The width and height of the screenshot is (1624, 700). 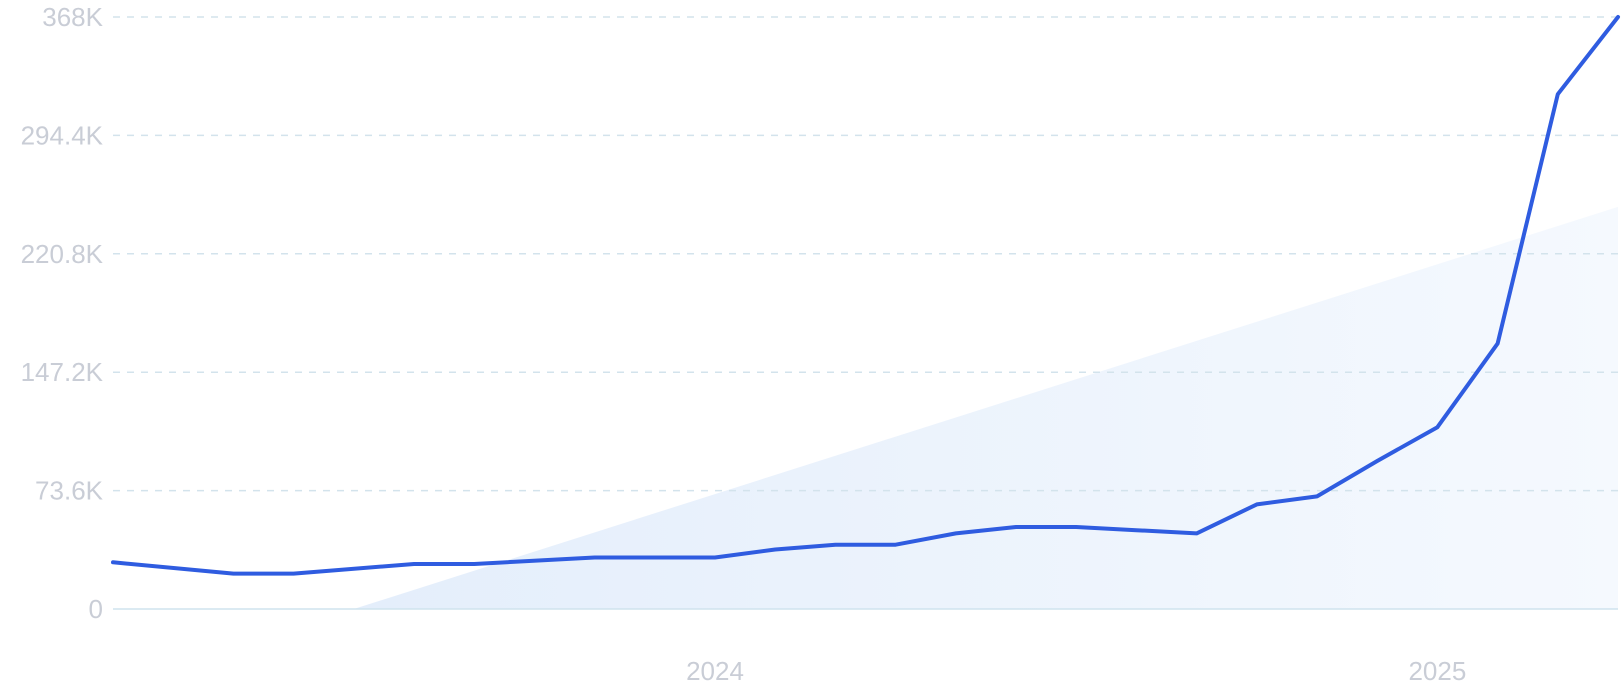 I want to click on y-tick-label: 294.4K, so click(x=62, y=135).